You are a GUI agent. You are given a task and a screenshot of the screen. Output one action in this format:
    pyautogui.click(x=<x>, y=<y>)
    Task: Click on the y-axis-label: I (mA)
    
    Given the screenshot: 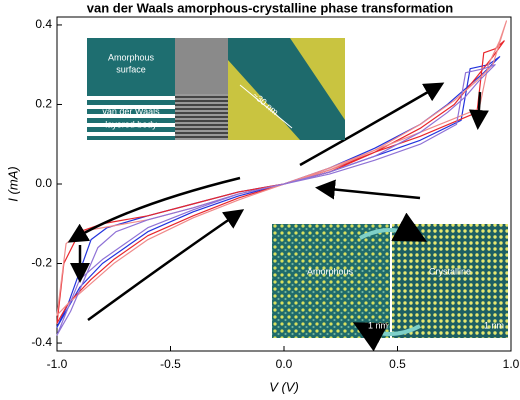 What is the action you would take?
    pyautogui.click(x=12, y=183)
    